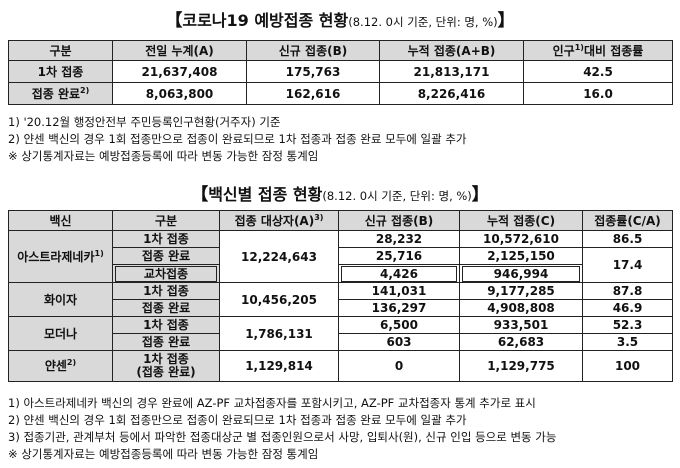  I want to click on table-row: 1차 접종 21,637,408 175,763 21,813,171 42.5, so click(340, 71).